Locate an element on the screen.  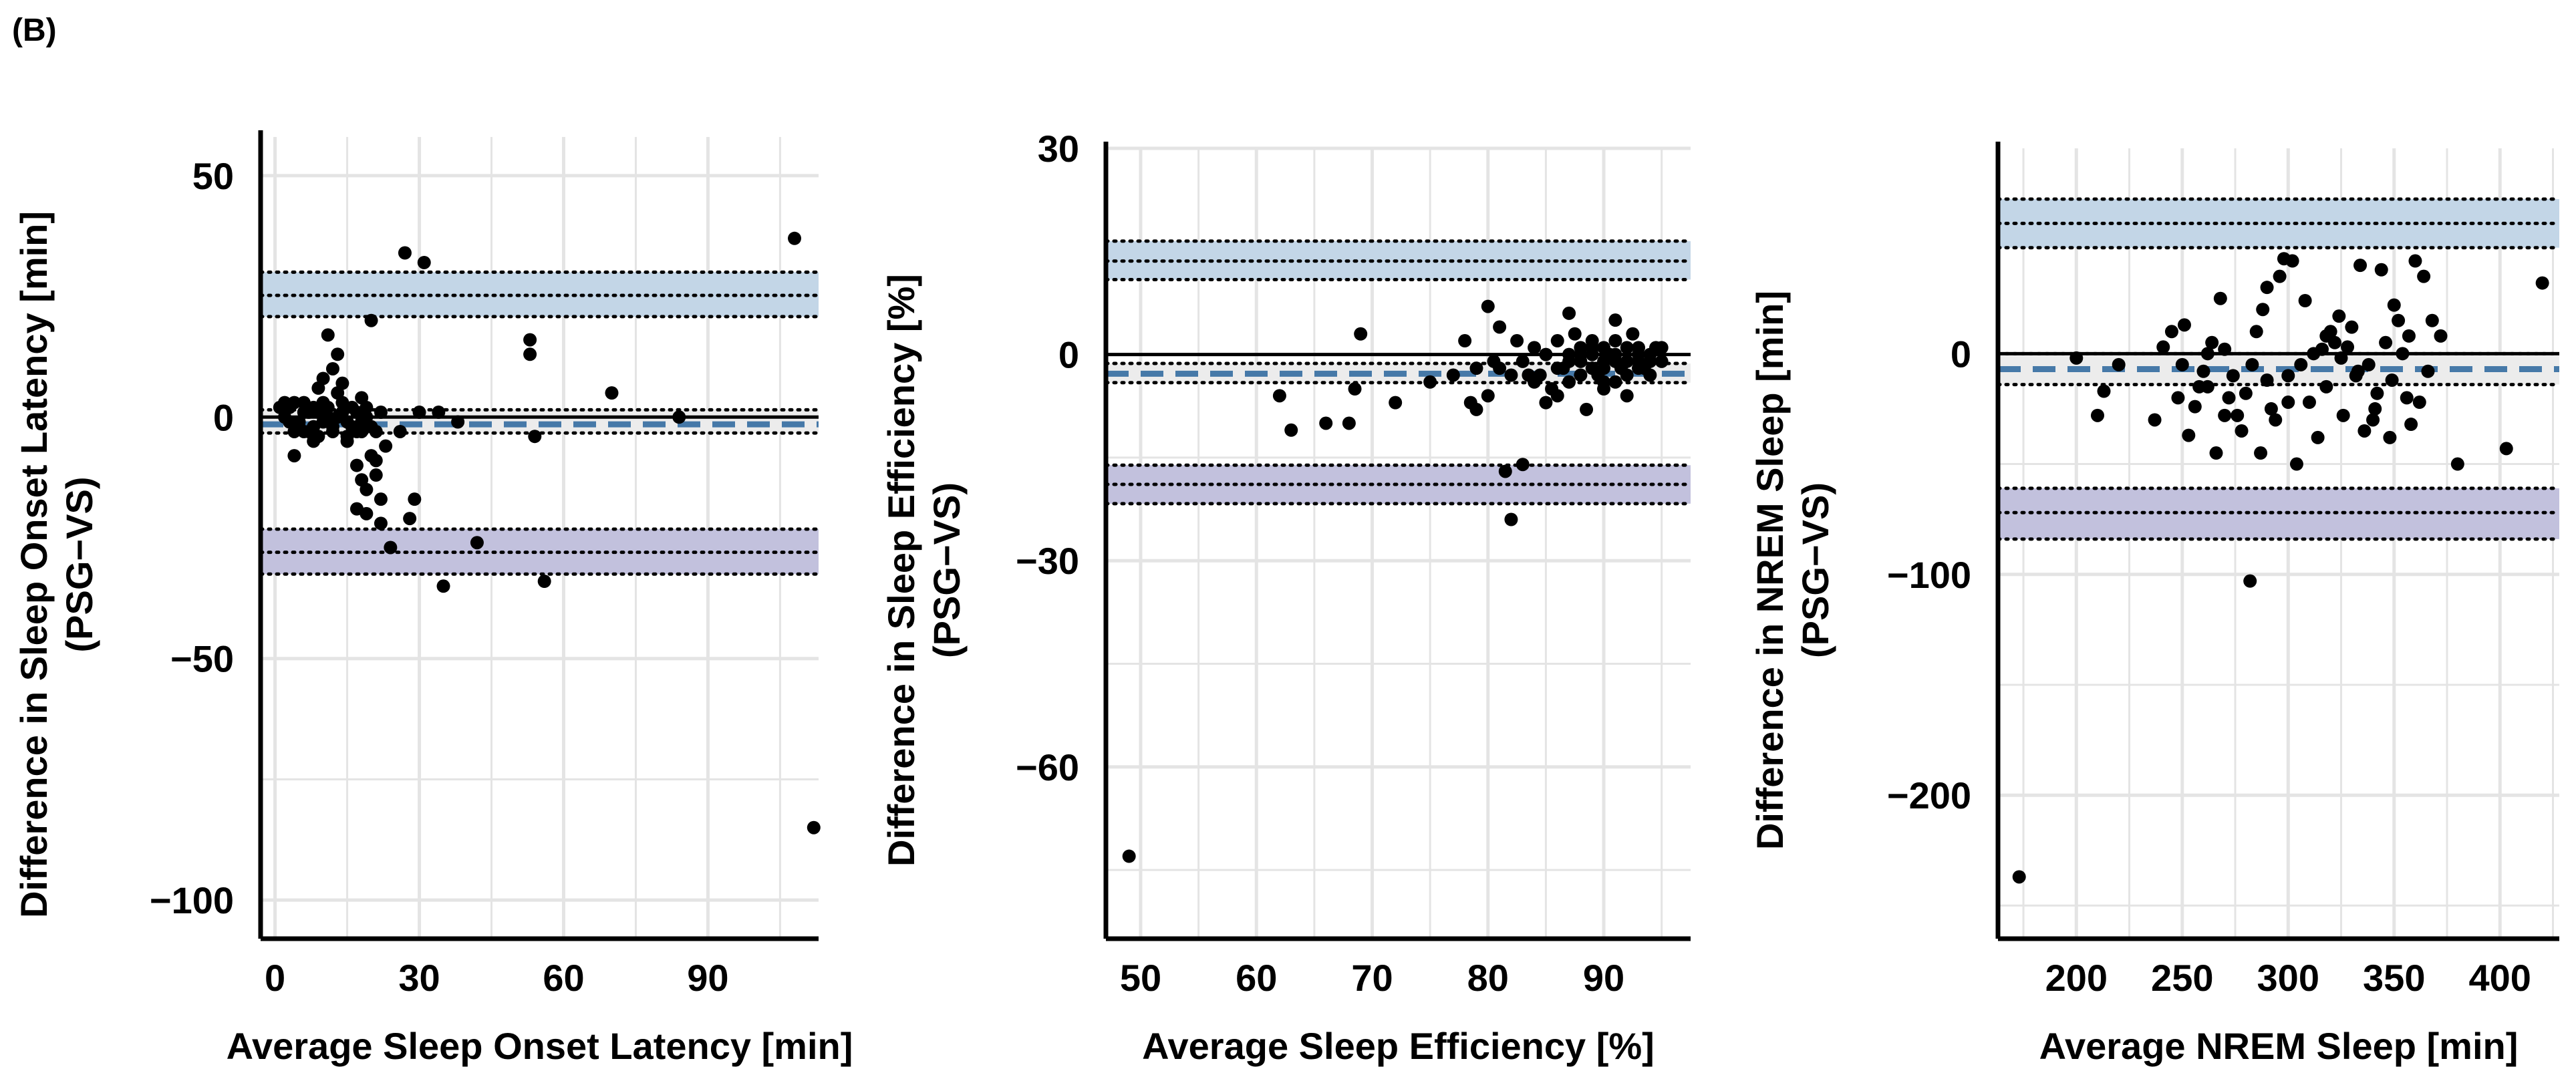
x-tick-label: 50 is located at coordinates (1140, 978).